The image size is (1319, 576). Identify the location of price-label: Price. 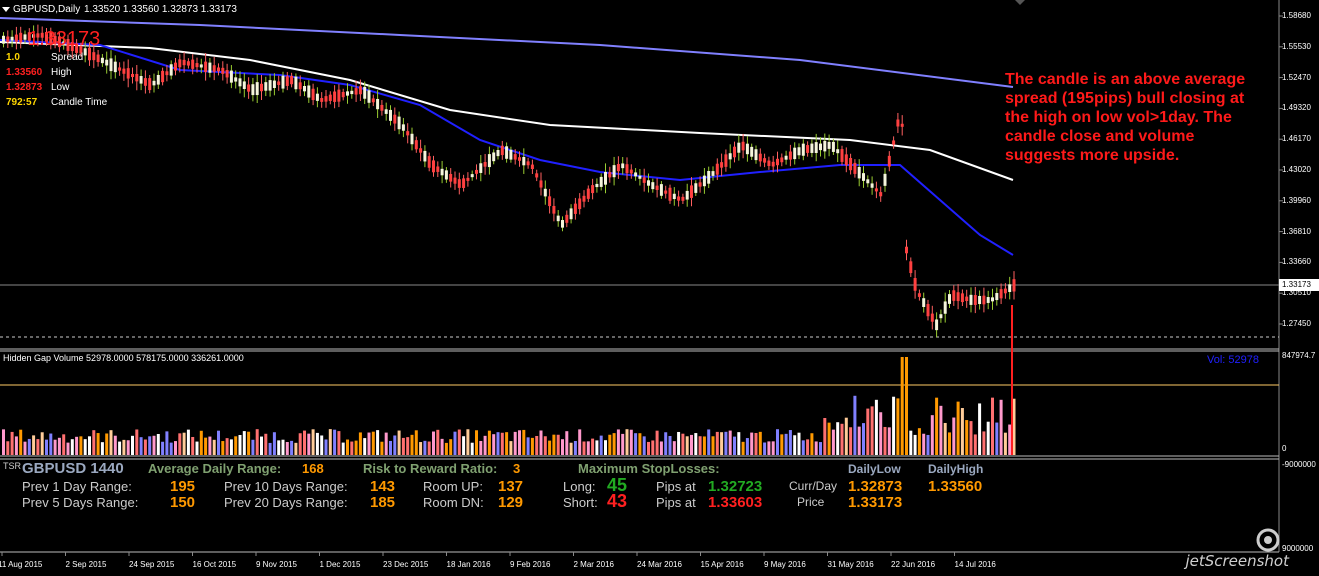
(811, 502).